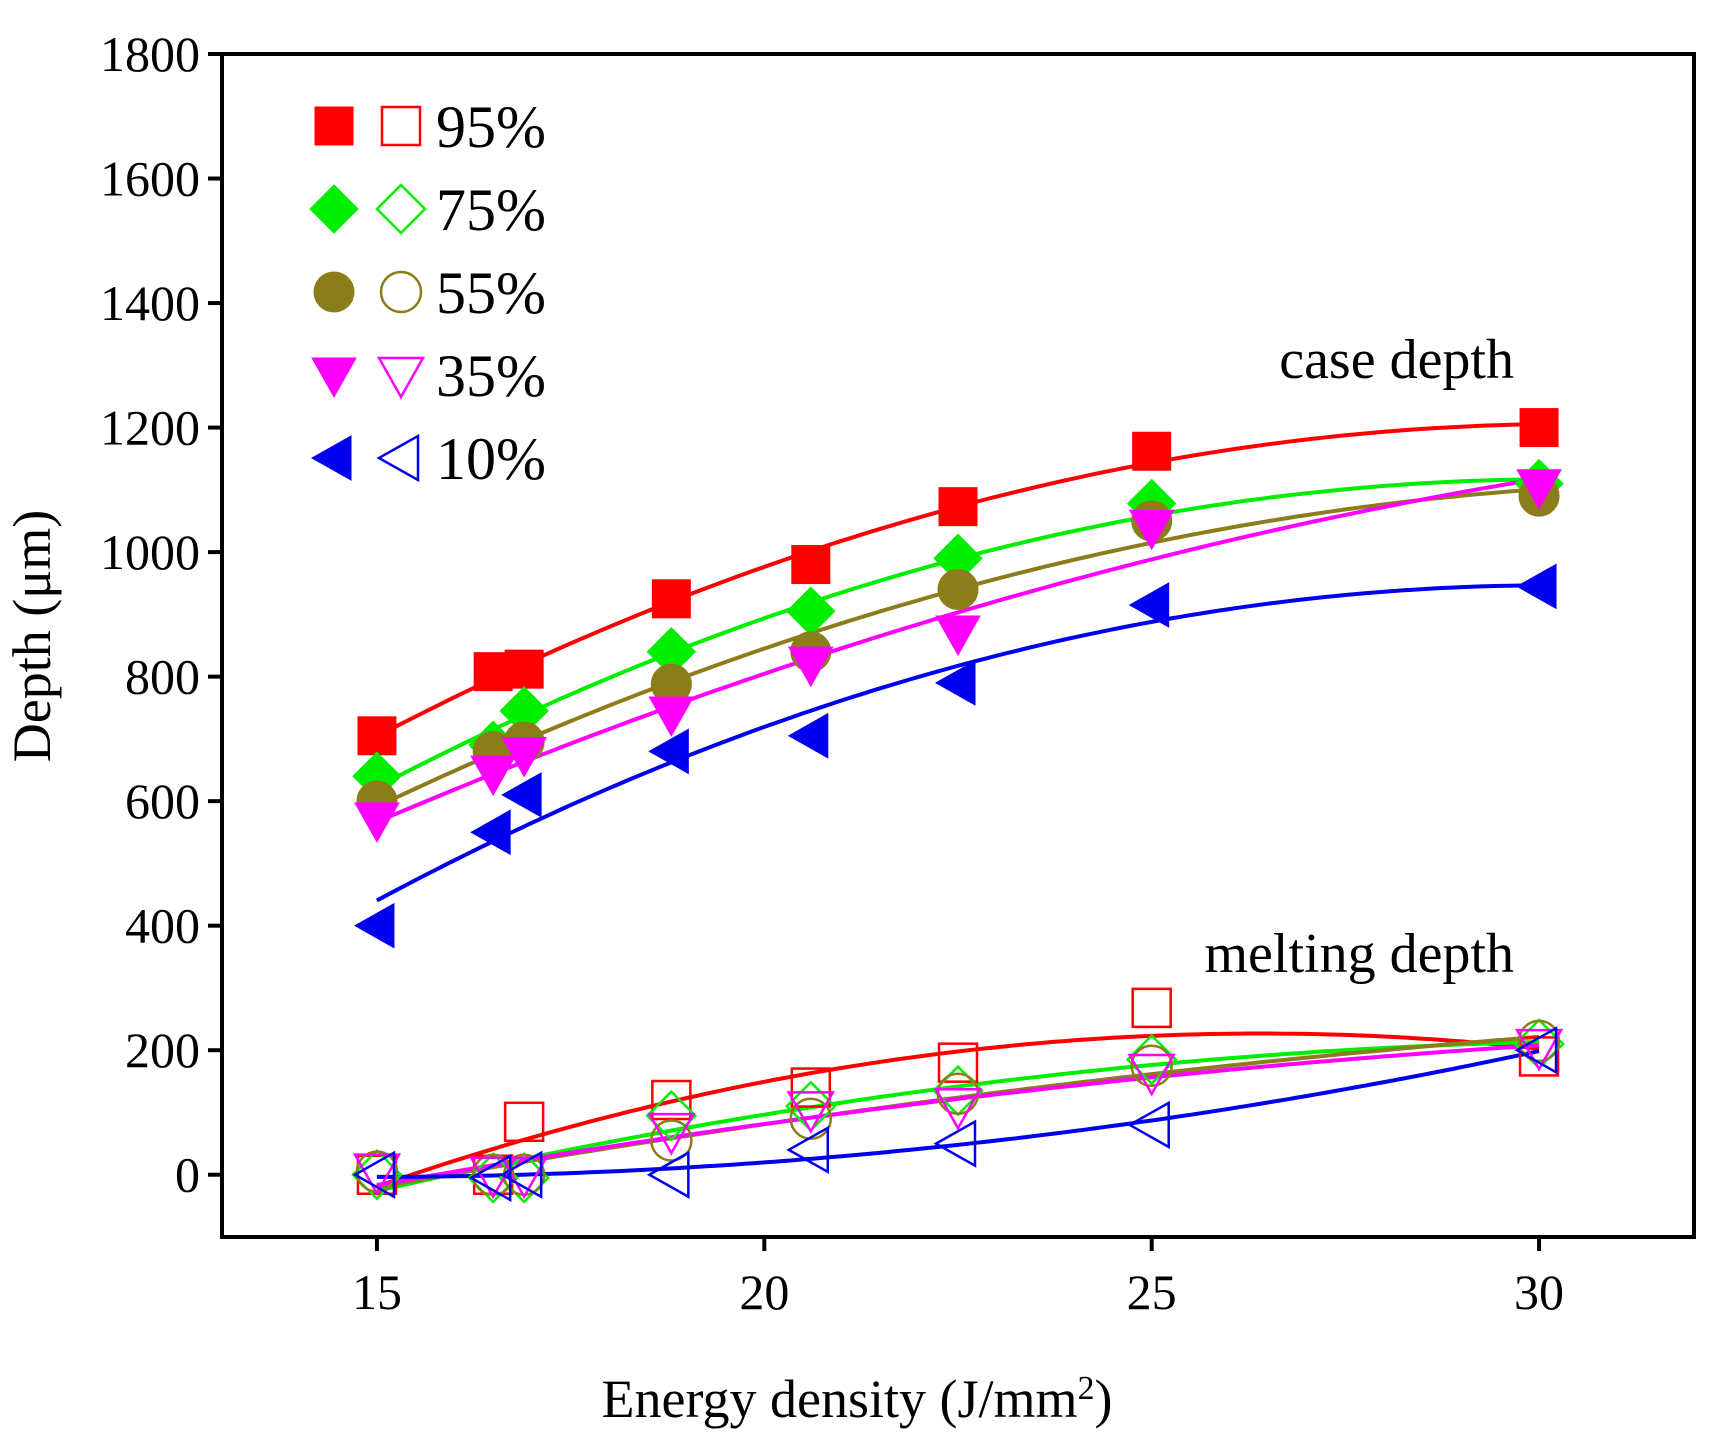 Image resolution: width=1715 pixels, height=1446 pixels. Describe the element at coordinates (1152, 1292) in the screenshot. I see `x-tick-label: 25` at that location.